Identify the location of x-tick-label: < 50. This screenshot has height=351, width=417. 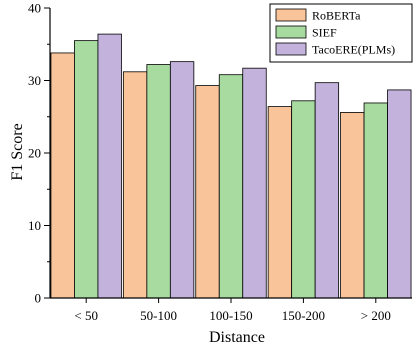
(86, 315).